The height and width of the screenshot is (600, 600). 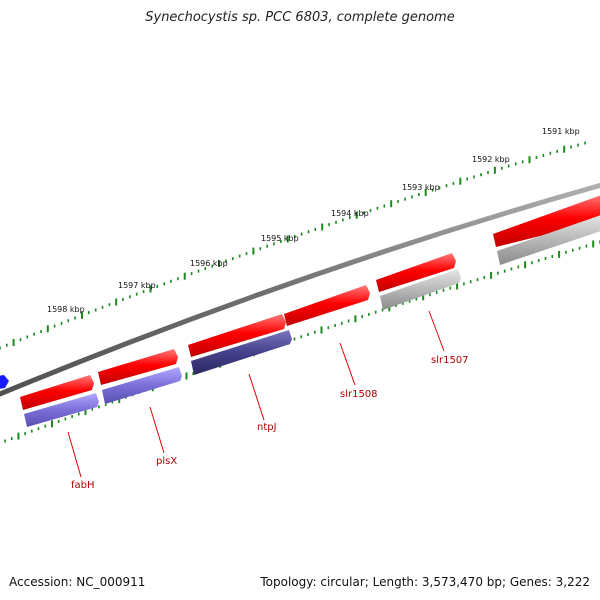 I want to click on ruler-label: 1591 kbp, so click(x=561, y=131).